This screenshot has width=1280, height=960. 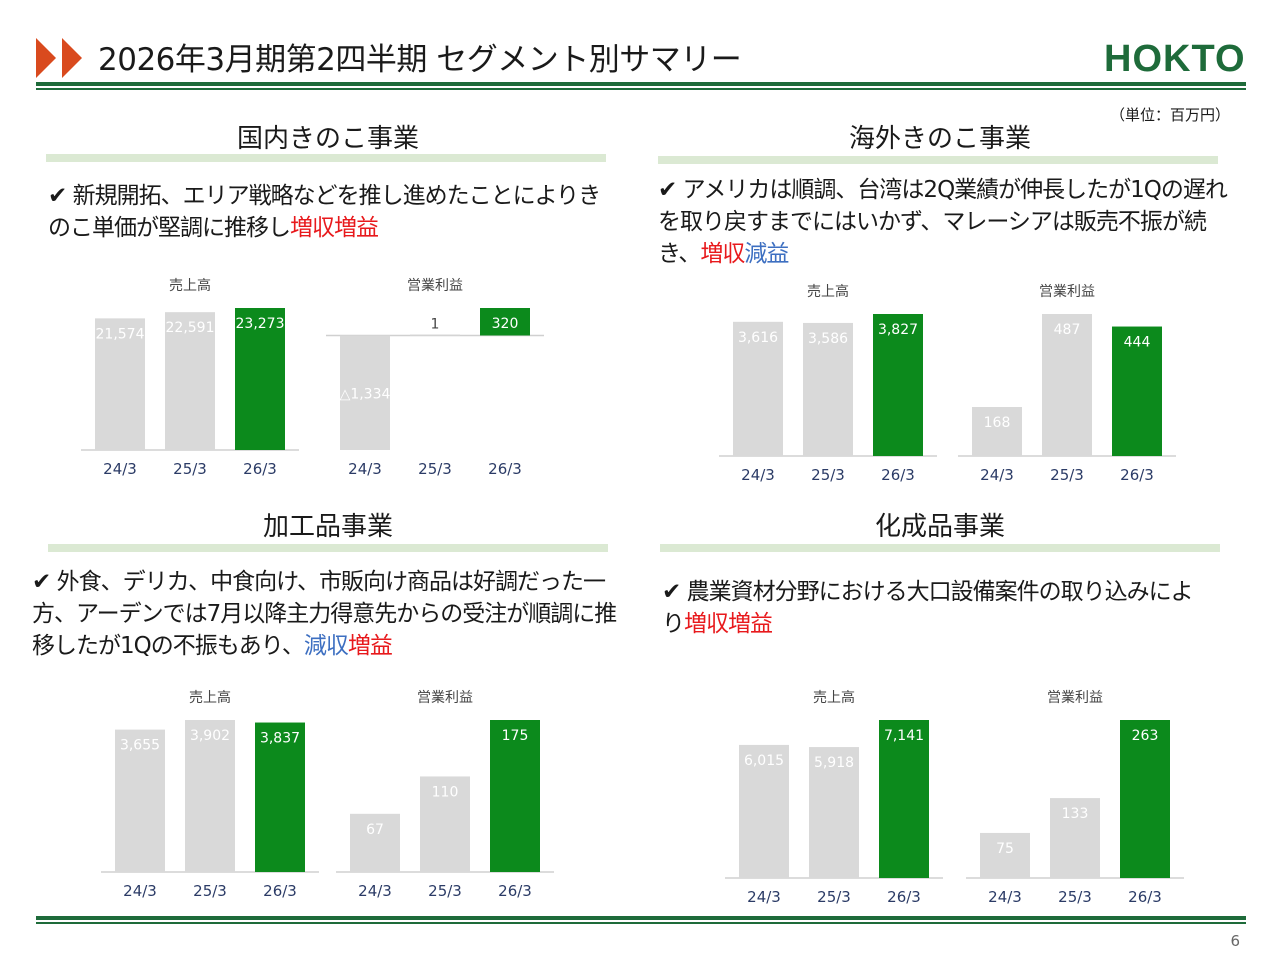 I want to click on data-label: 23,273, so click(x=260, y=324).